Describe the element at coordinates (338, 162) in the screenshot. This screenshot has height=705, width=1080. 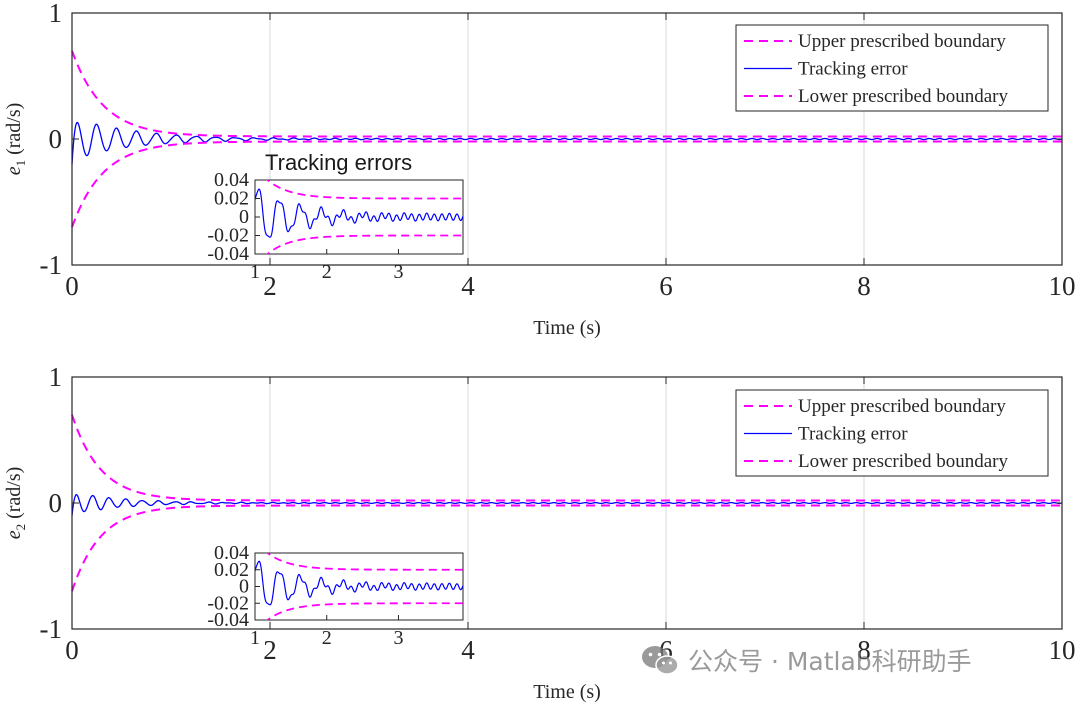
I see `inset-title: Tracking errors` at that location.